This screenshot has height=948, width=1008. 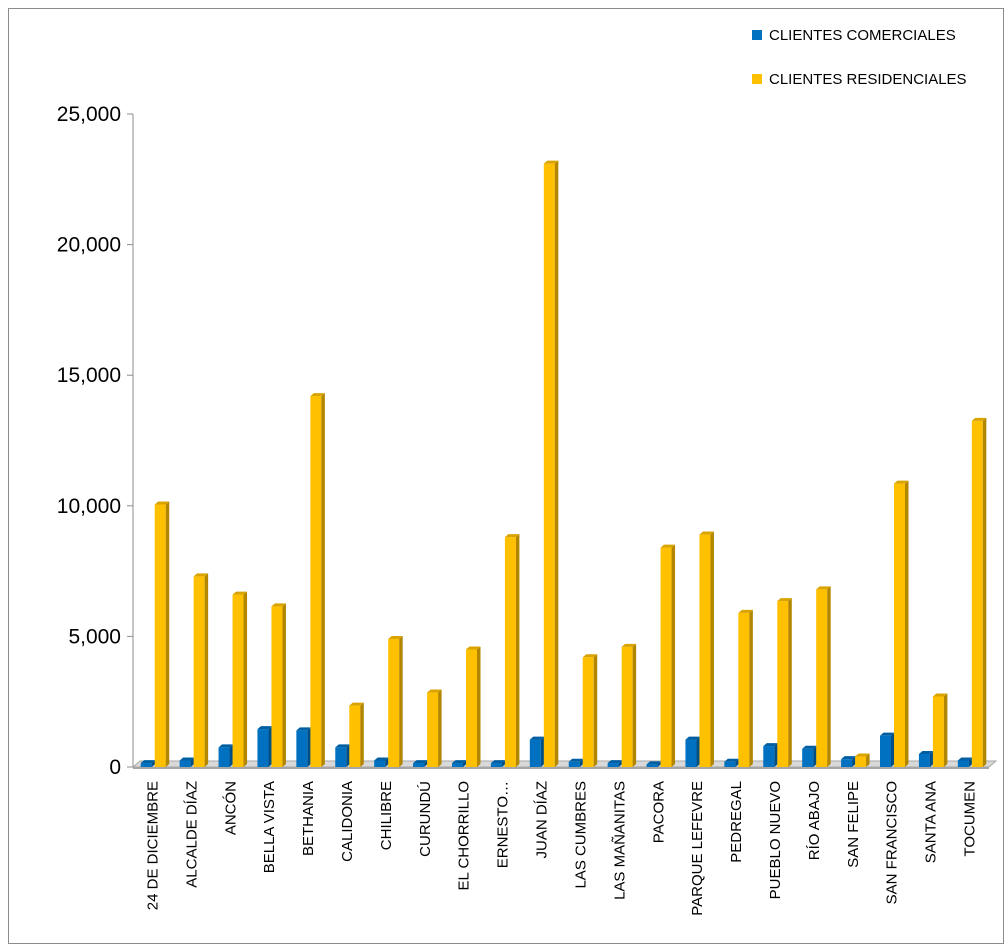 What do you see at coordinates (269, 827) in the screenshot?
I see `x-tick-label: BELLA VISTA` at bounding box center [269, 827].